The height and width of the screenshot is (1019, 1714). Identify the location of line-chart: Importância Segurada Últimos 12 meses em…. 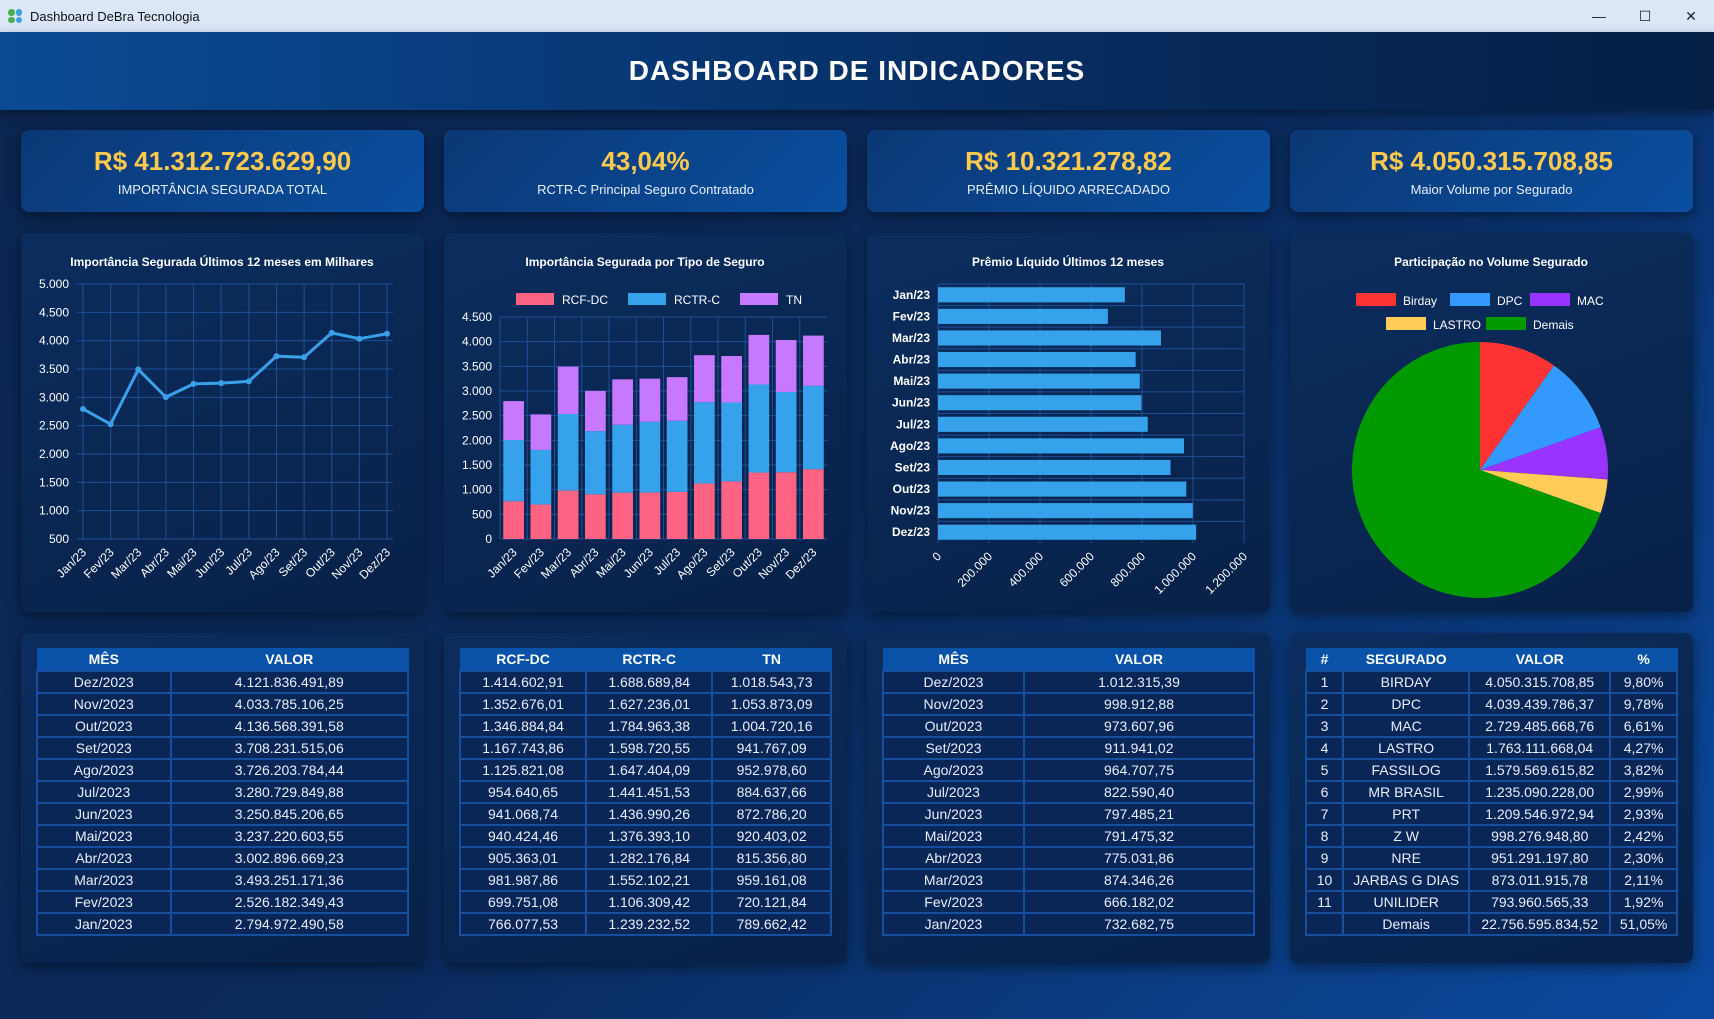
(216, 418).